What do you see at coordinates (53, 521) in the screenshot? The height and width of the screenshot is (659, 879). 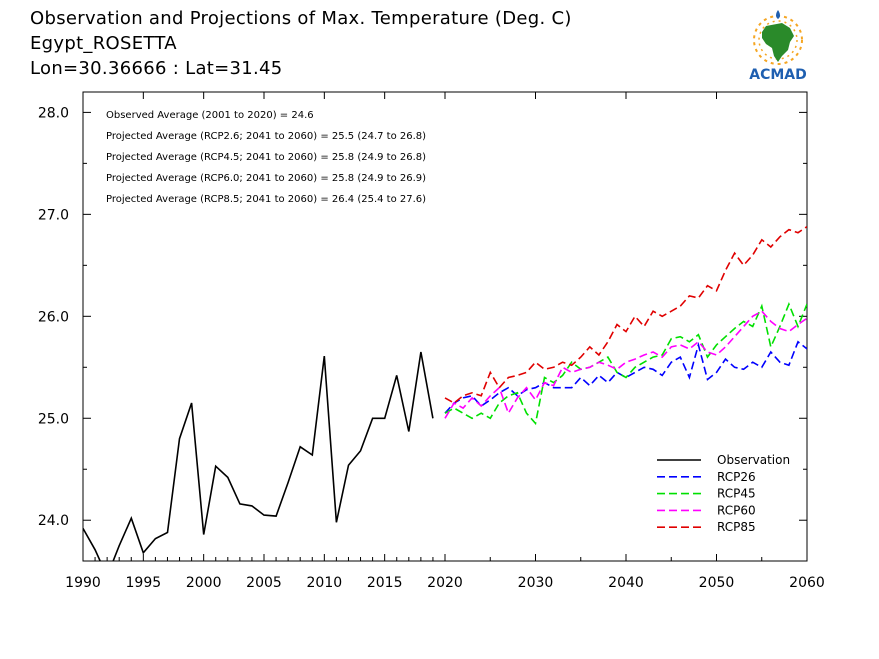 I see `y-tick-label: 24.0` at bounding box center [53, 521].